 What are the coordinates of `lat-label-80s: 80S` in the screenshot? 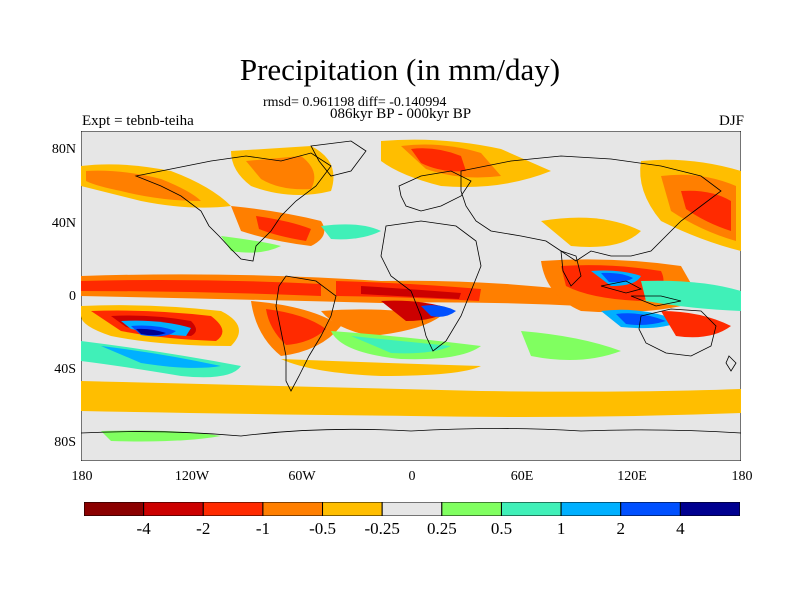 It's located at (65, 442).